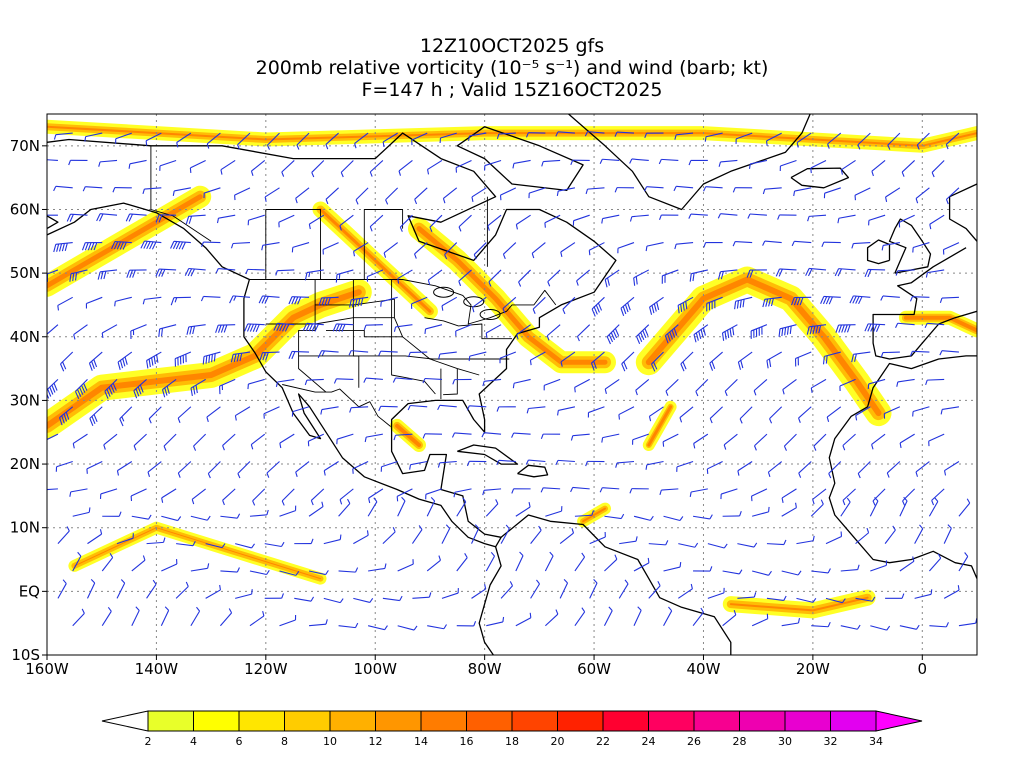 The width and height of the screenshot is (1024, 768). What do you see at coordinates (923, 669) in the screenshot?
I see `lon-tick-label: 0` at bounding box center [923, 669].